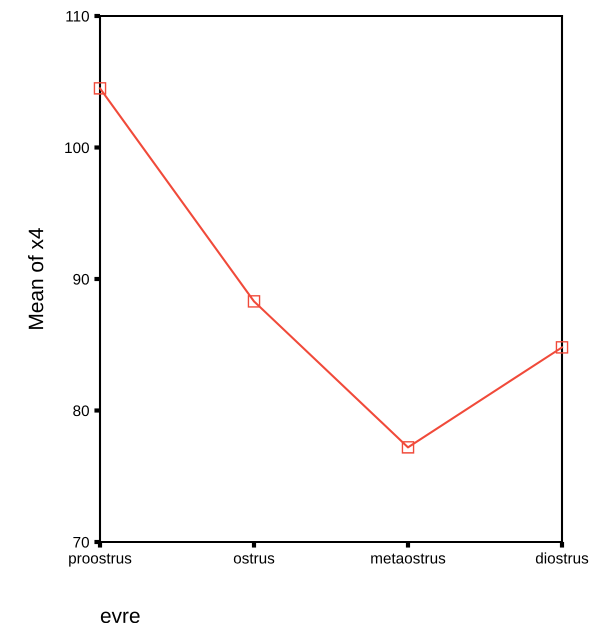 This screenshot has width=609, height=635. Describe the element at coordinates (100, 560) in the screenshot. I see `x-tick-label: proostrus` at that location.